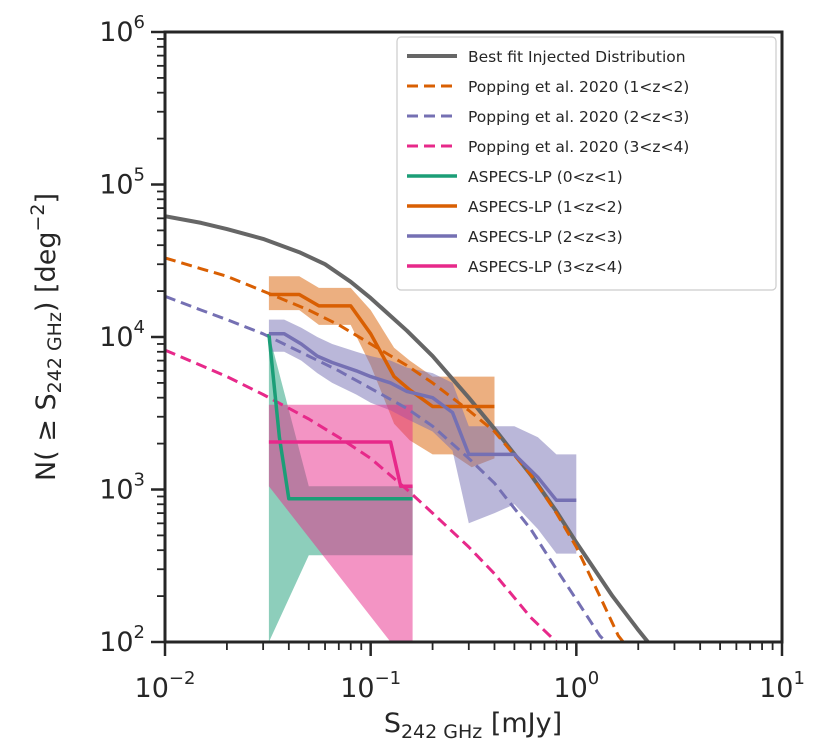 This screenshot has width=830, height=747. I want to click on legend-label-aspecs-lp-2-z-3: ASPECS-LP (2<z<3), so click(545, 237).